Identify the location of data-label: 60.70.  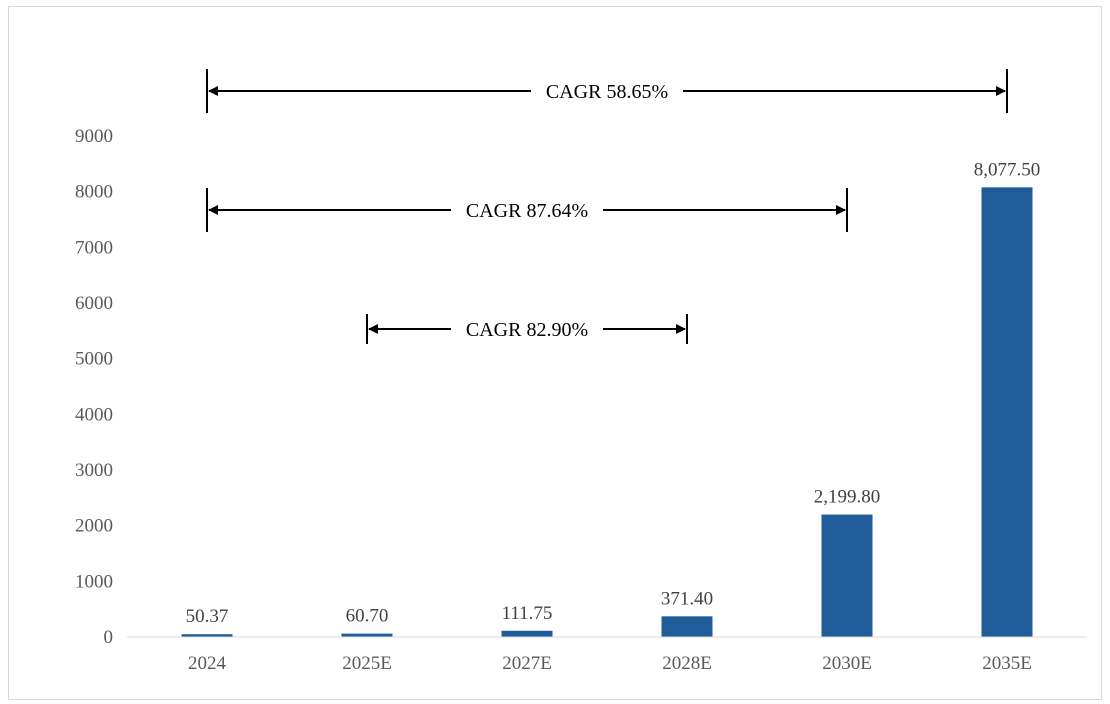
(367, 616).